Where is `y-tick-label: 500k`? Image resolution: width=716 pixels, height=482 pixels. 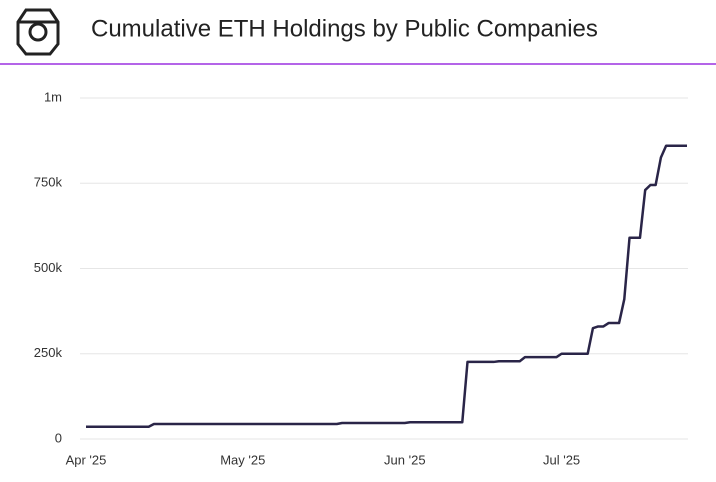 y-tick-label: 500k is located at coordinates (48, 267).